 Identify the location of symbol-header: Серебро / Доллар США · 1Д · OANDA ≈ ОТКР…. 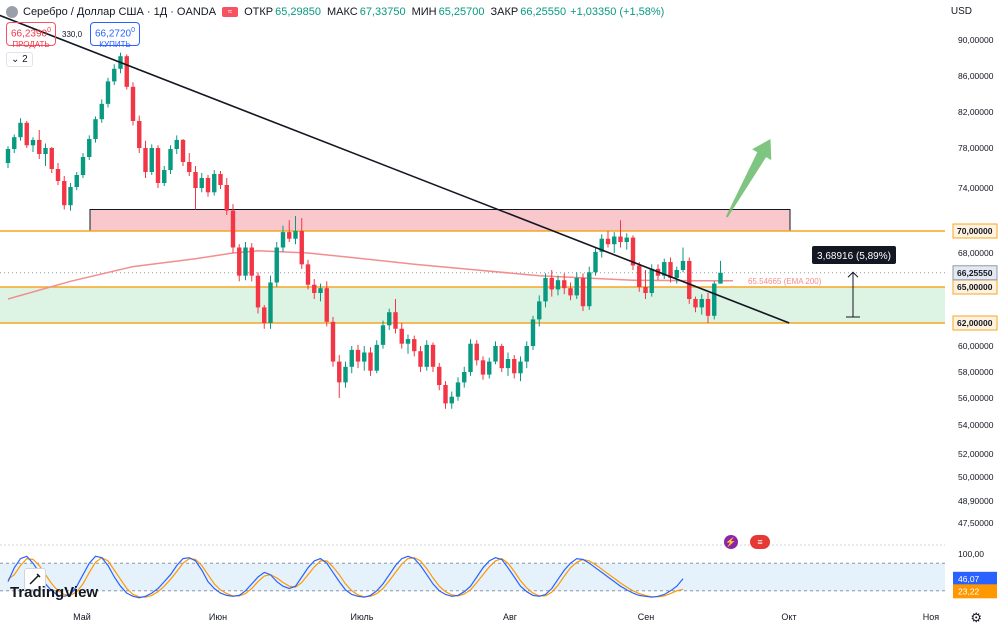
(332, 12).